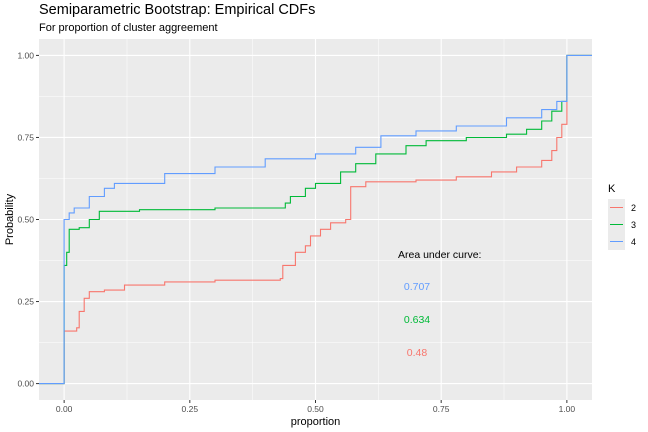 The height and width of the screenshot is (432, 648). I want to click on auc-value-3: 0.634, so click(417, 320).